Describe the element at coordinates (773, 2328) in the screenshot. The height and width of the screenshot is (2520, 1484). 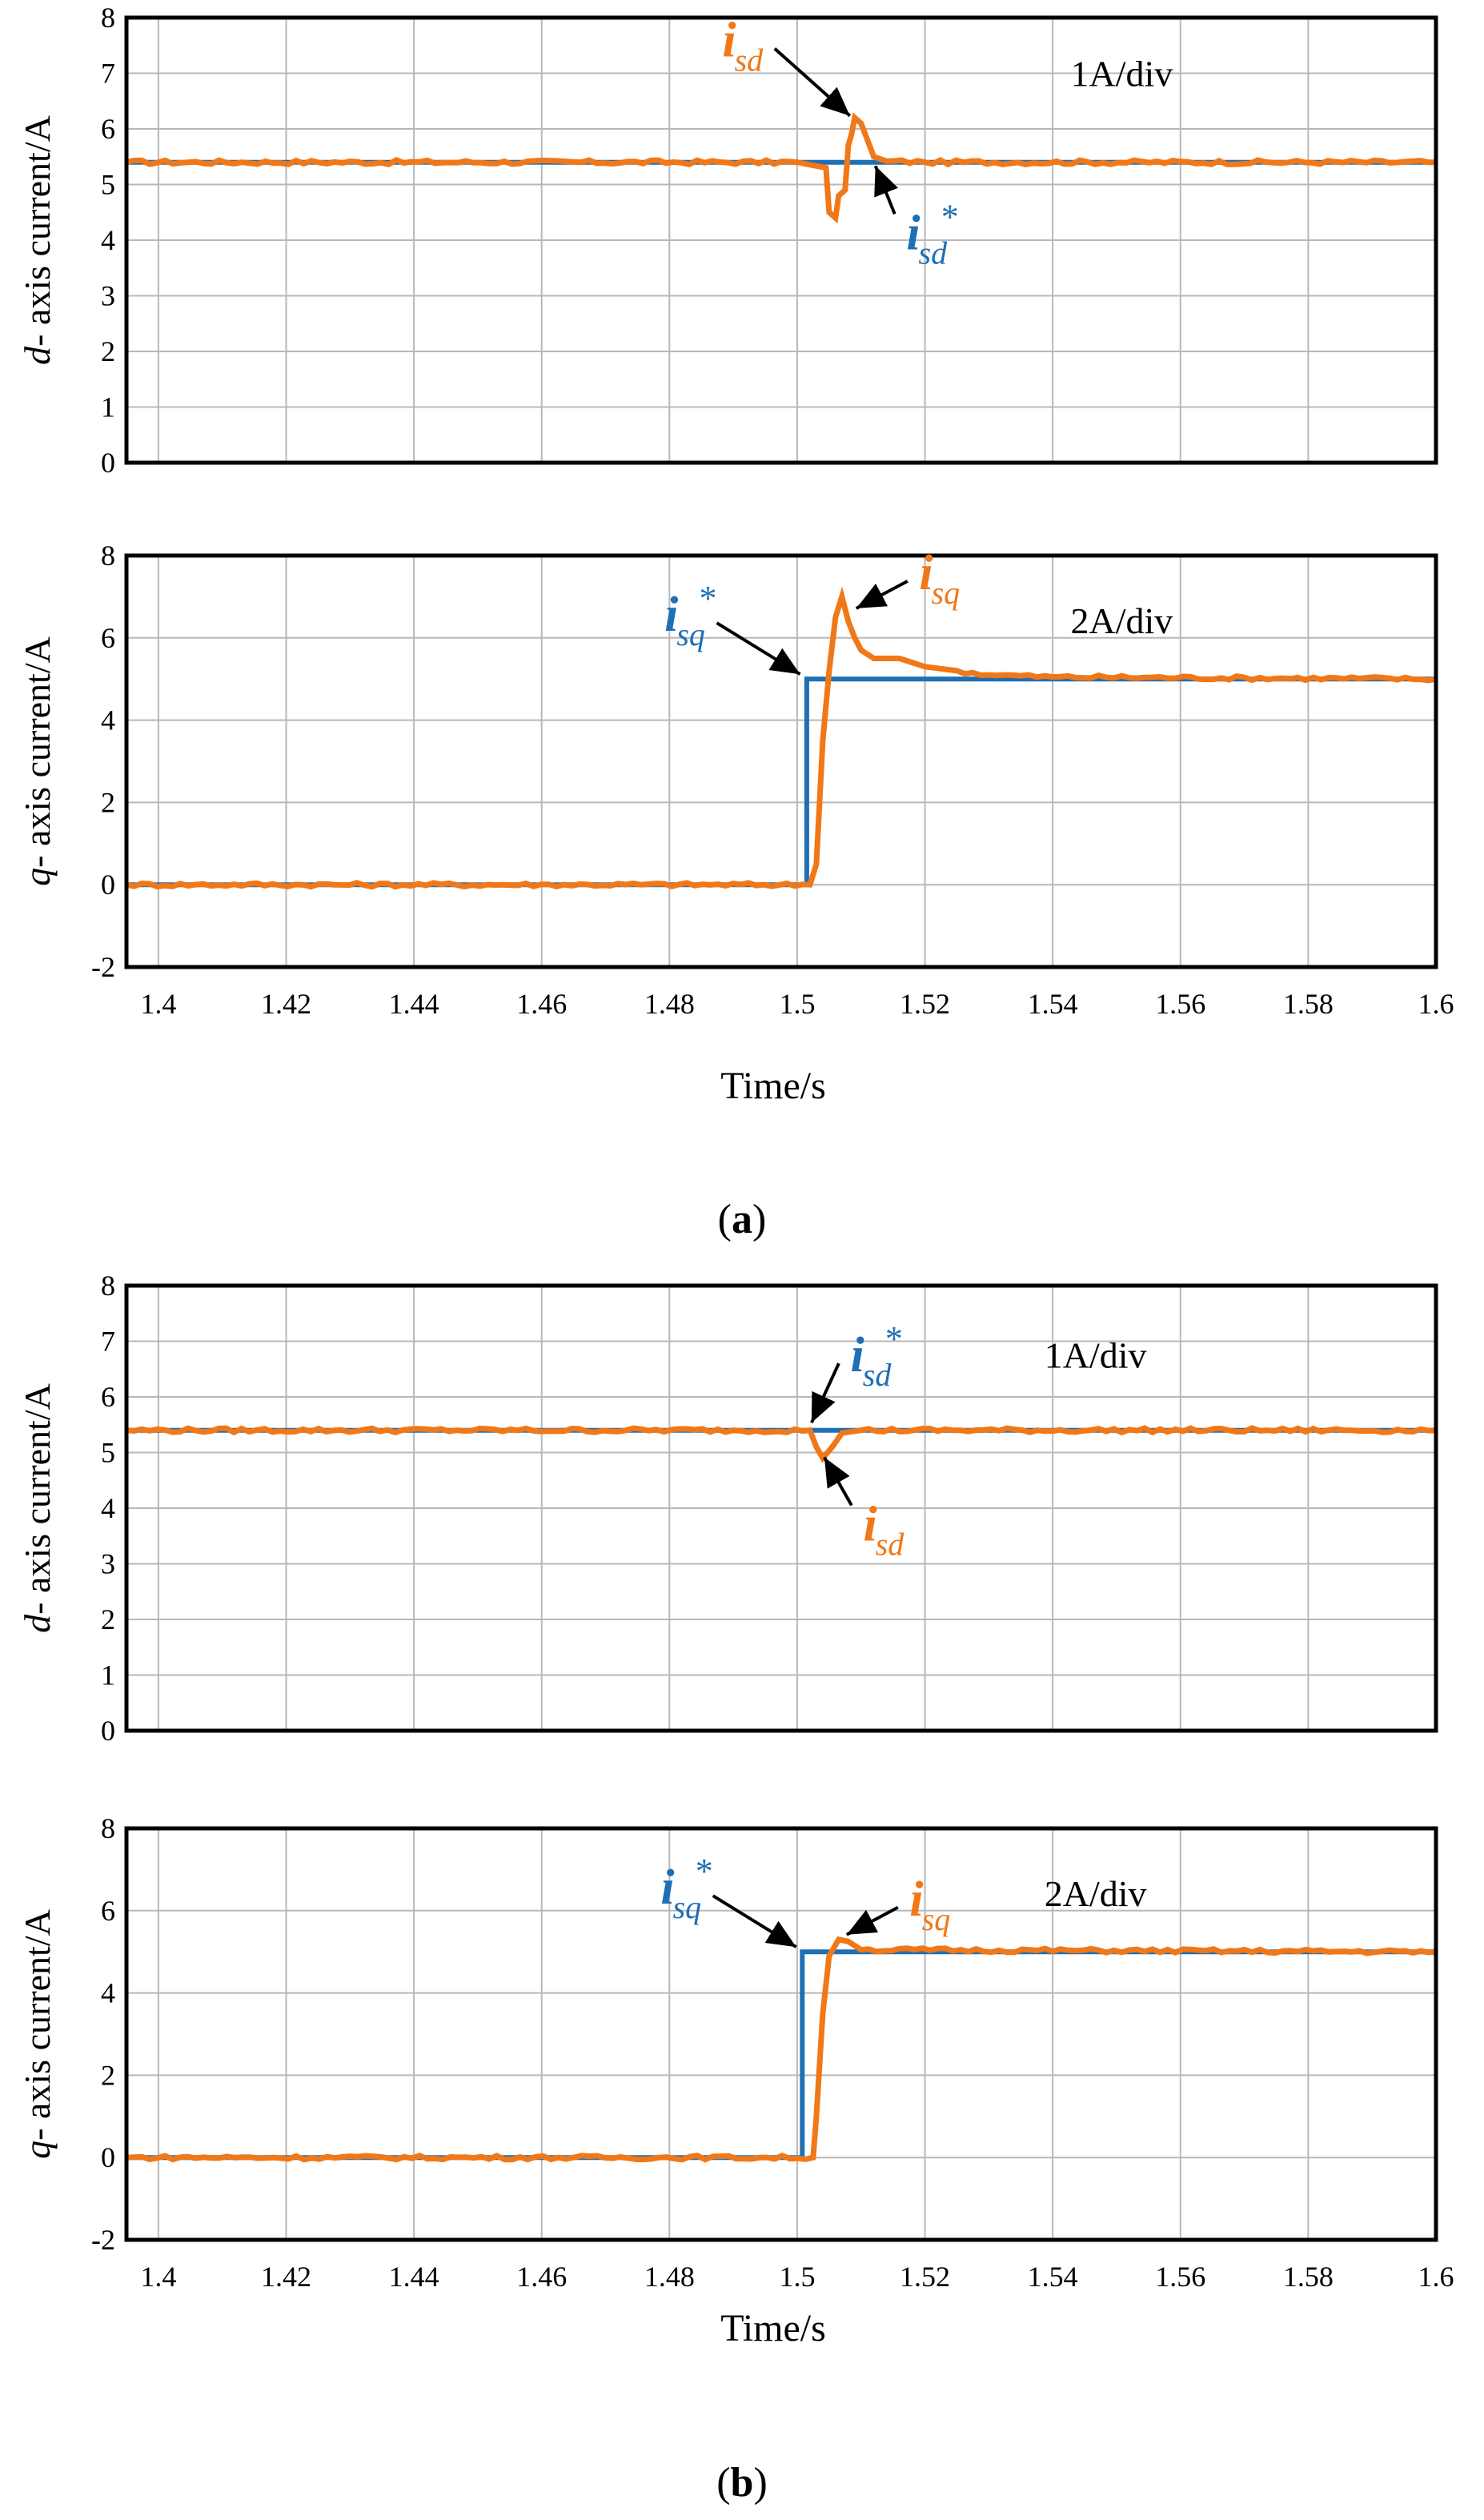
I see `x-axis-title-b: Time/s` at that location.